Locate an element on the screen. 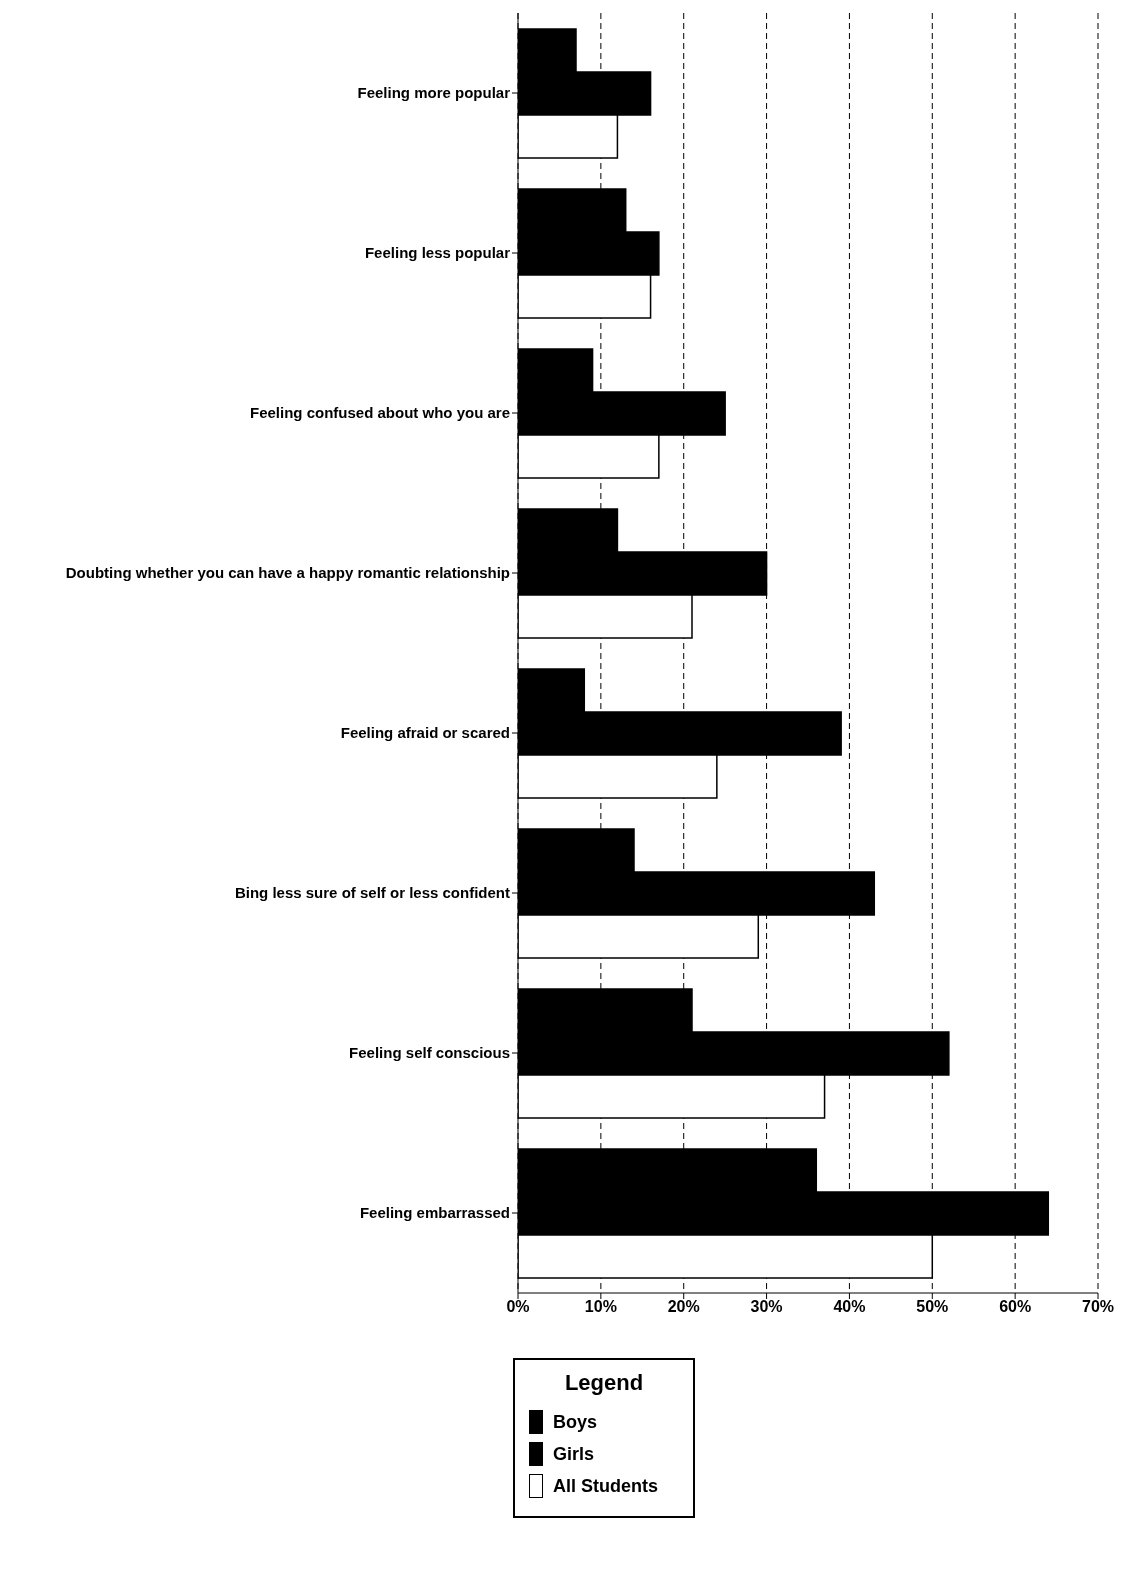  x-tick-label: 10% is located at coordinates (600, 1307).